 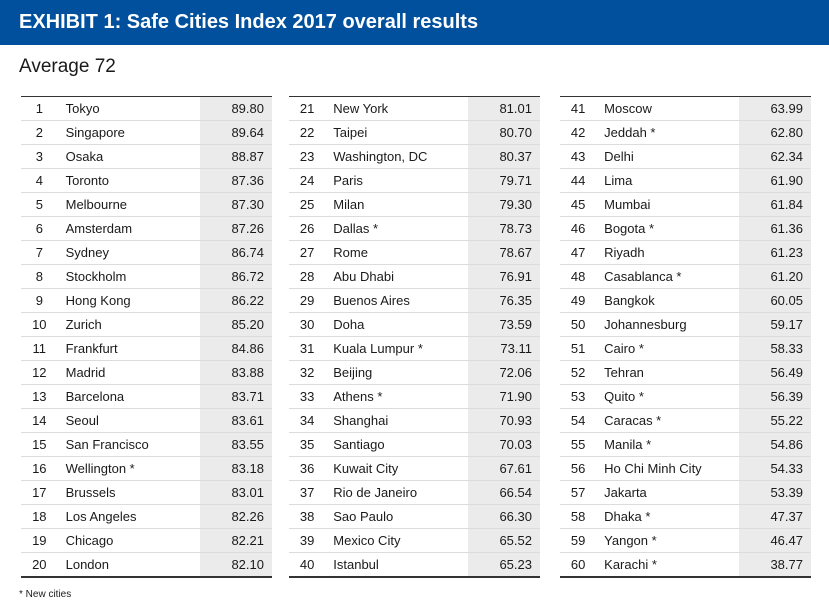 What do you see at coordinates (668, 132) in the screenshot?
I see `city-cell: Jeddah *` at bounding box center [668, 132].